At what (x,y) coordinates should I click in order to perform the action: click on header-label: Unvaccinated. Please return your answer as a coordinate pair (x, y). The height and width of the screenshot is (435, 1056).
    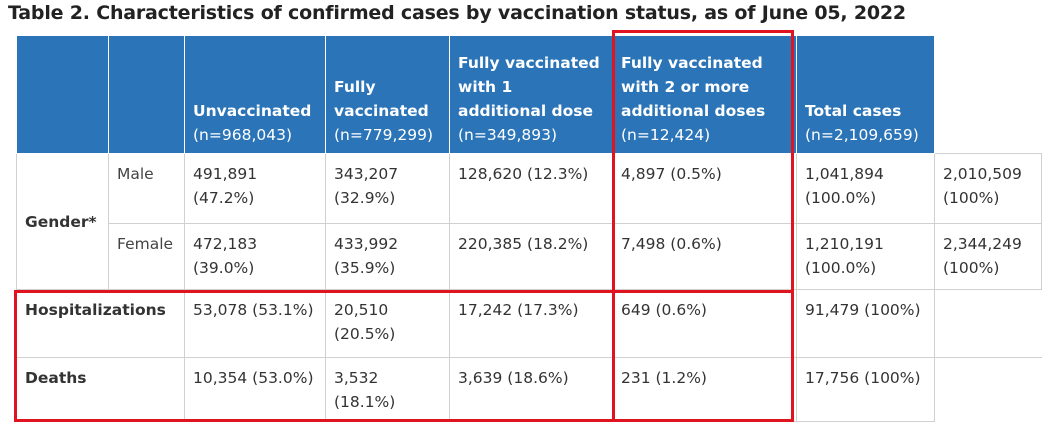
    Looking at the image, I should click on (252, 111).